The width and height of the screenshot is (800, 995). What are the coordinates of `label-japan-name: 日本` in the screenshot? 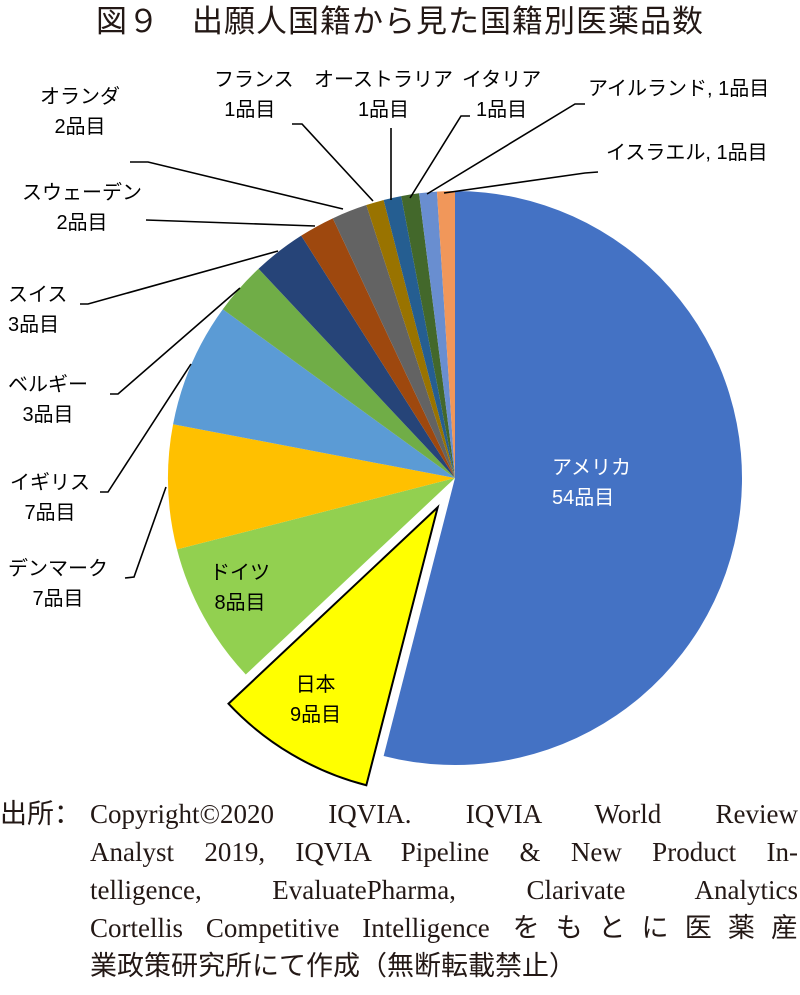 It's located at (315, 685).